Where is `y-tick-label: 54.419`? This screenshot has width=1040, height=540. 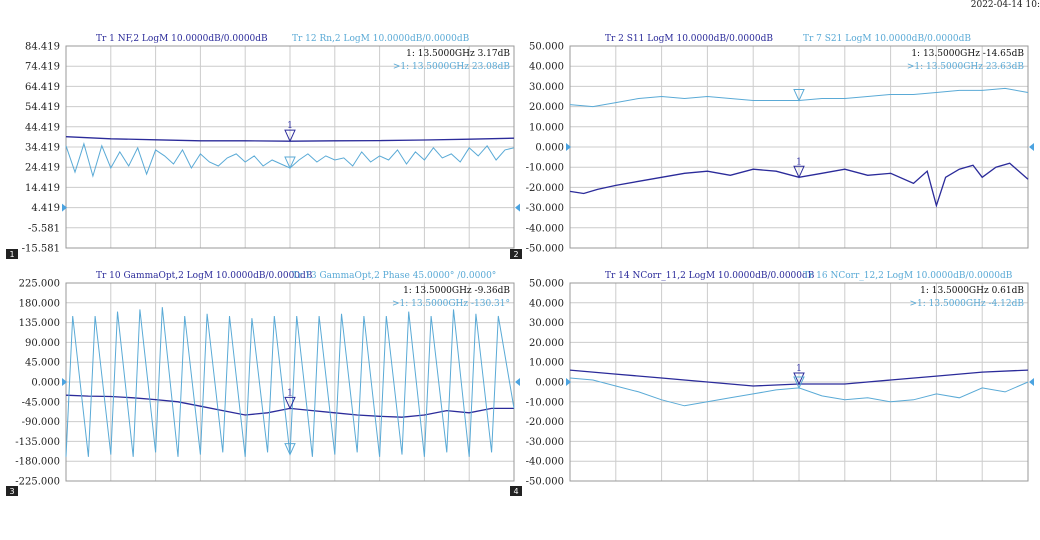 y-tick-label: 54.419 is located at coordinates (42, 107).